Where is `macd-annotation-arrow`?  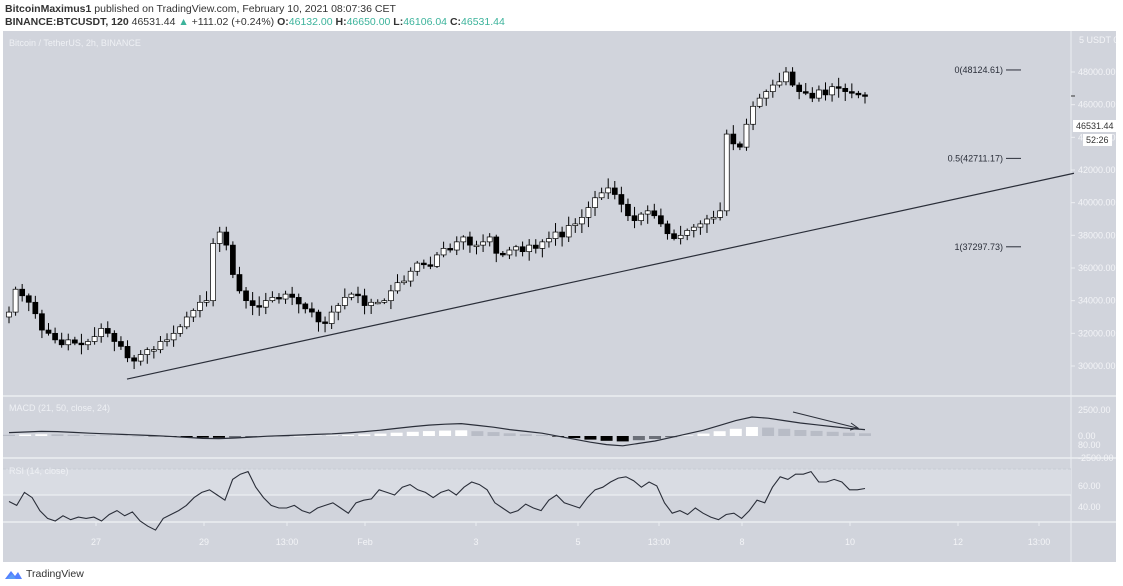 macd-annotation-arrow is located at coordinates (825, 420).